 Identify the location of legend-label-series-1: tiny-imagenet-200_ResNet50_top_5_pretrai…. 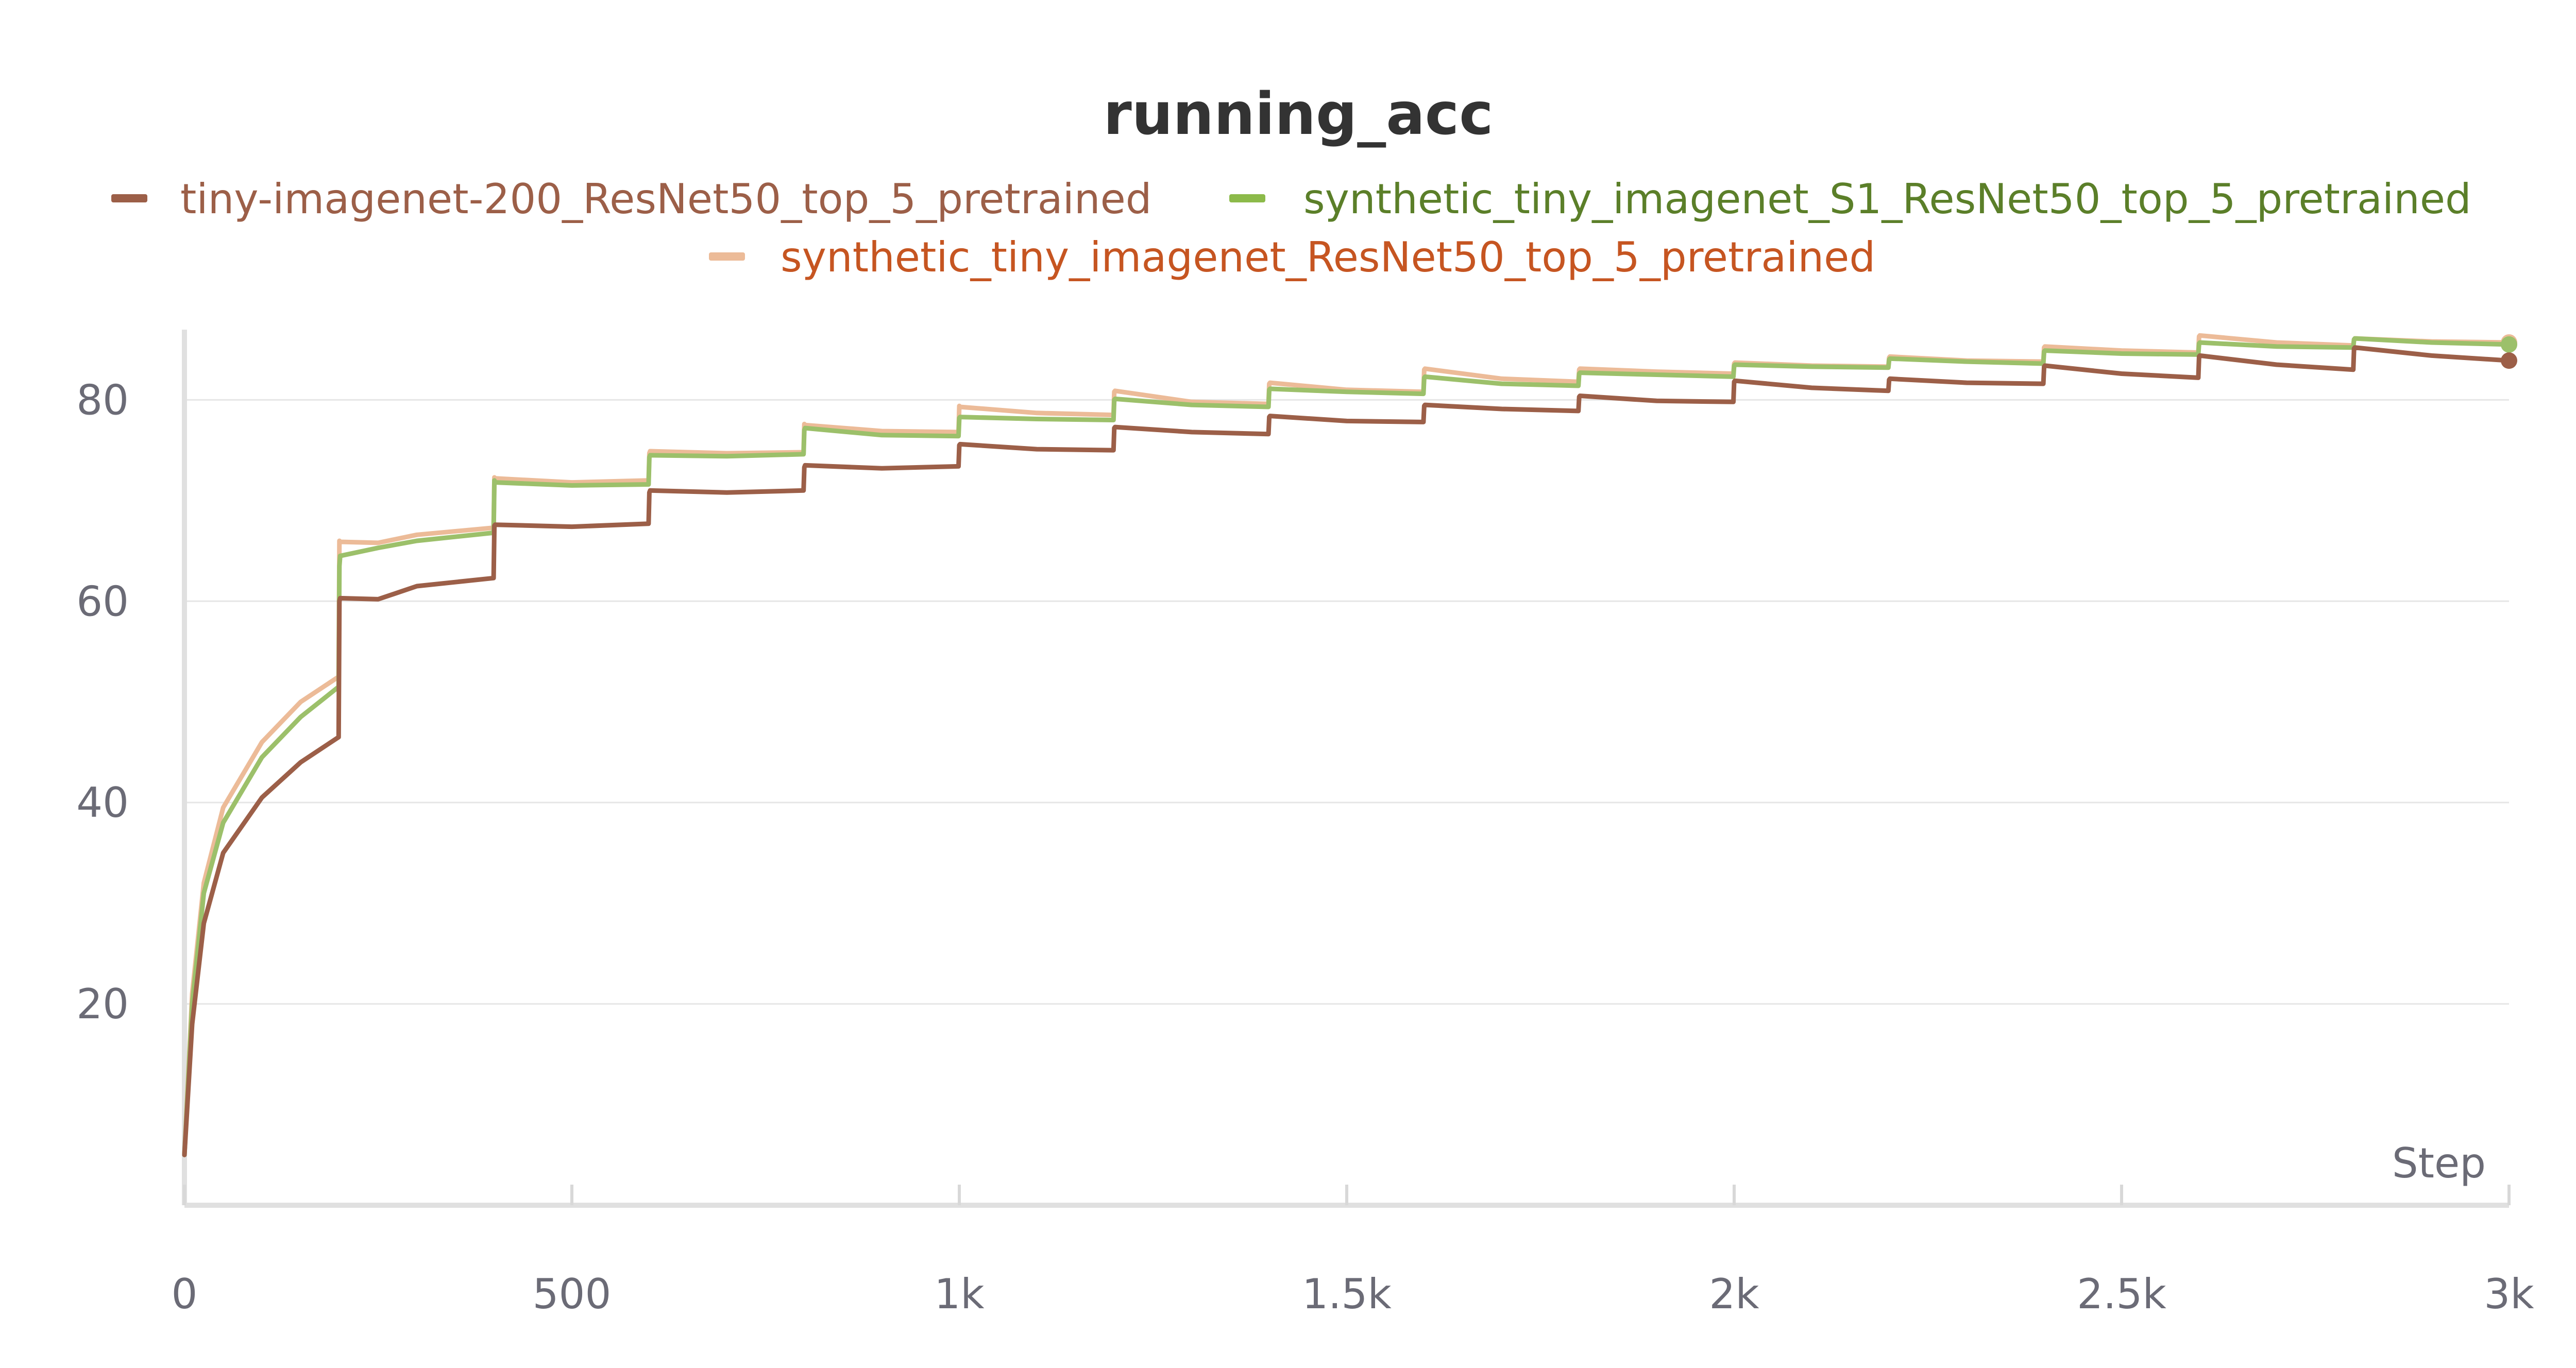
(666, 199).